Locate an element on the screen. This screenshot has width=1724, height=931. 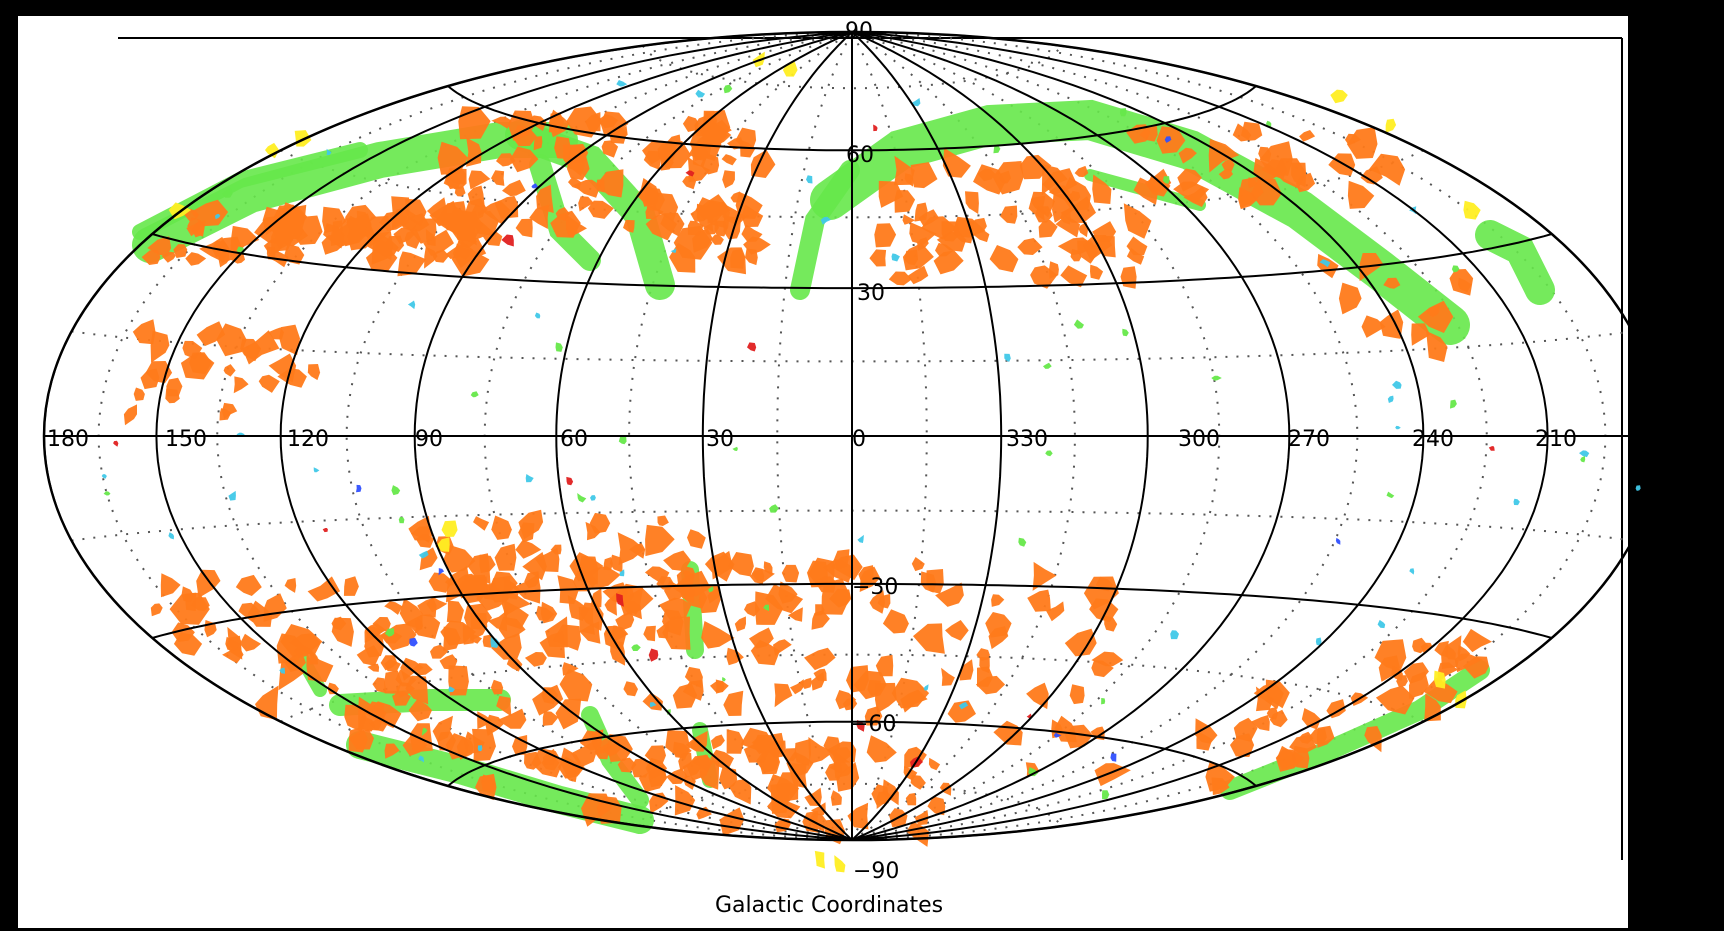
green-band is located at coordinates (420, 702).